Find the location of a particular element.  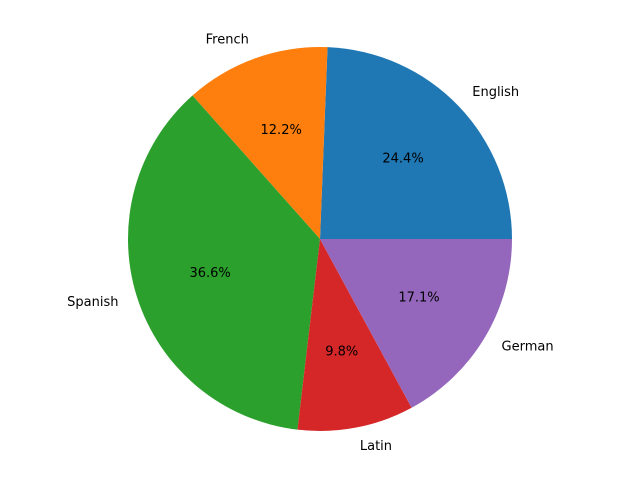

percent-label-latin: 9.8% is located at coordinates (341, 352).